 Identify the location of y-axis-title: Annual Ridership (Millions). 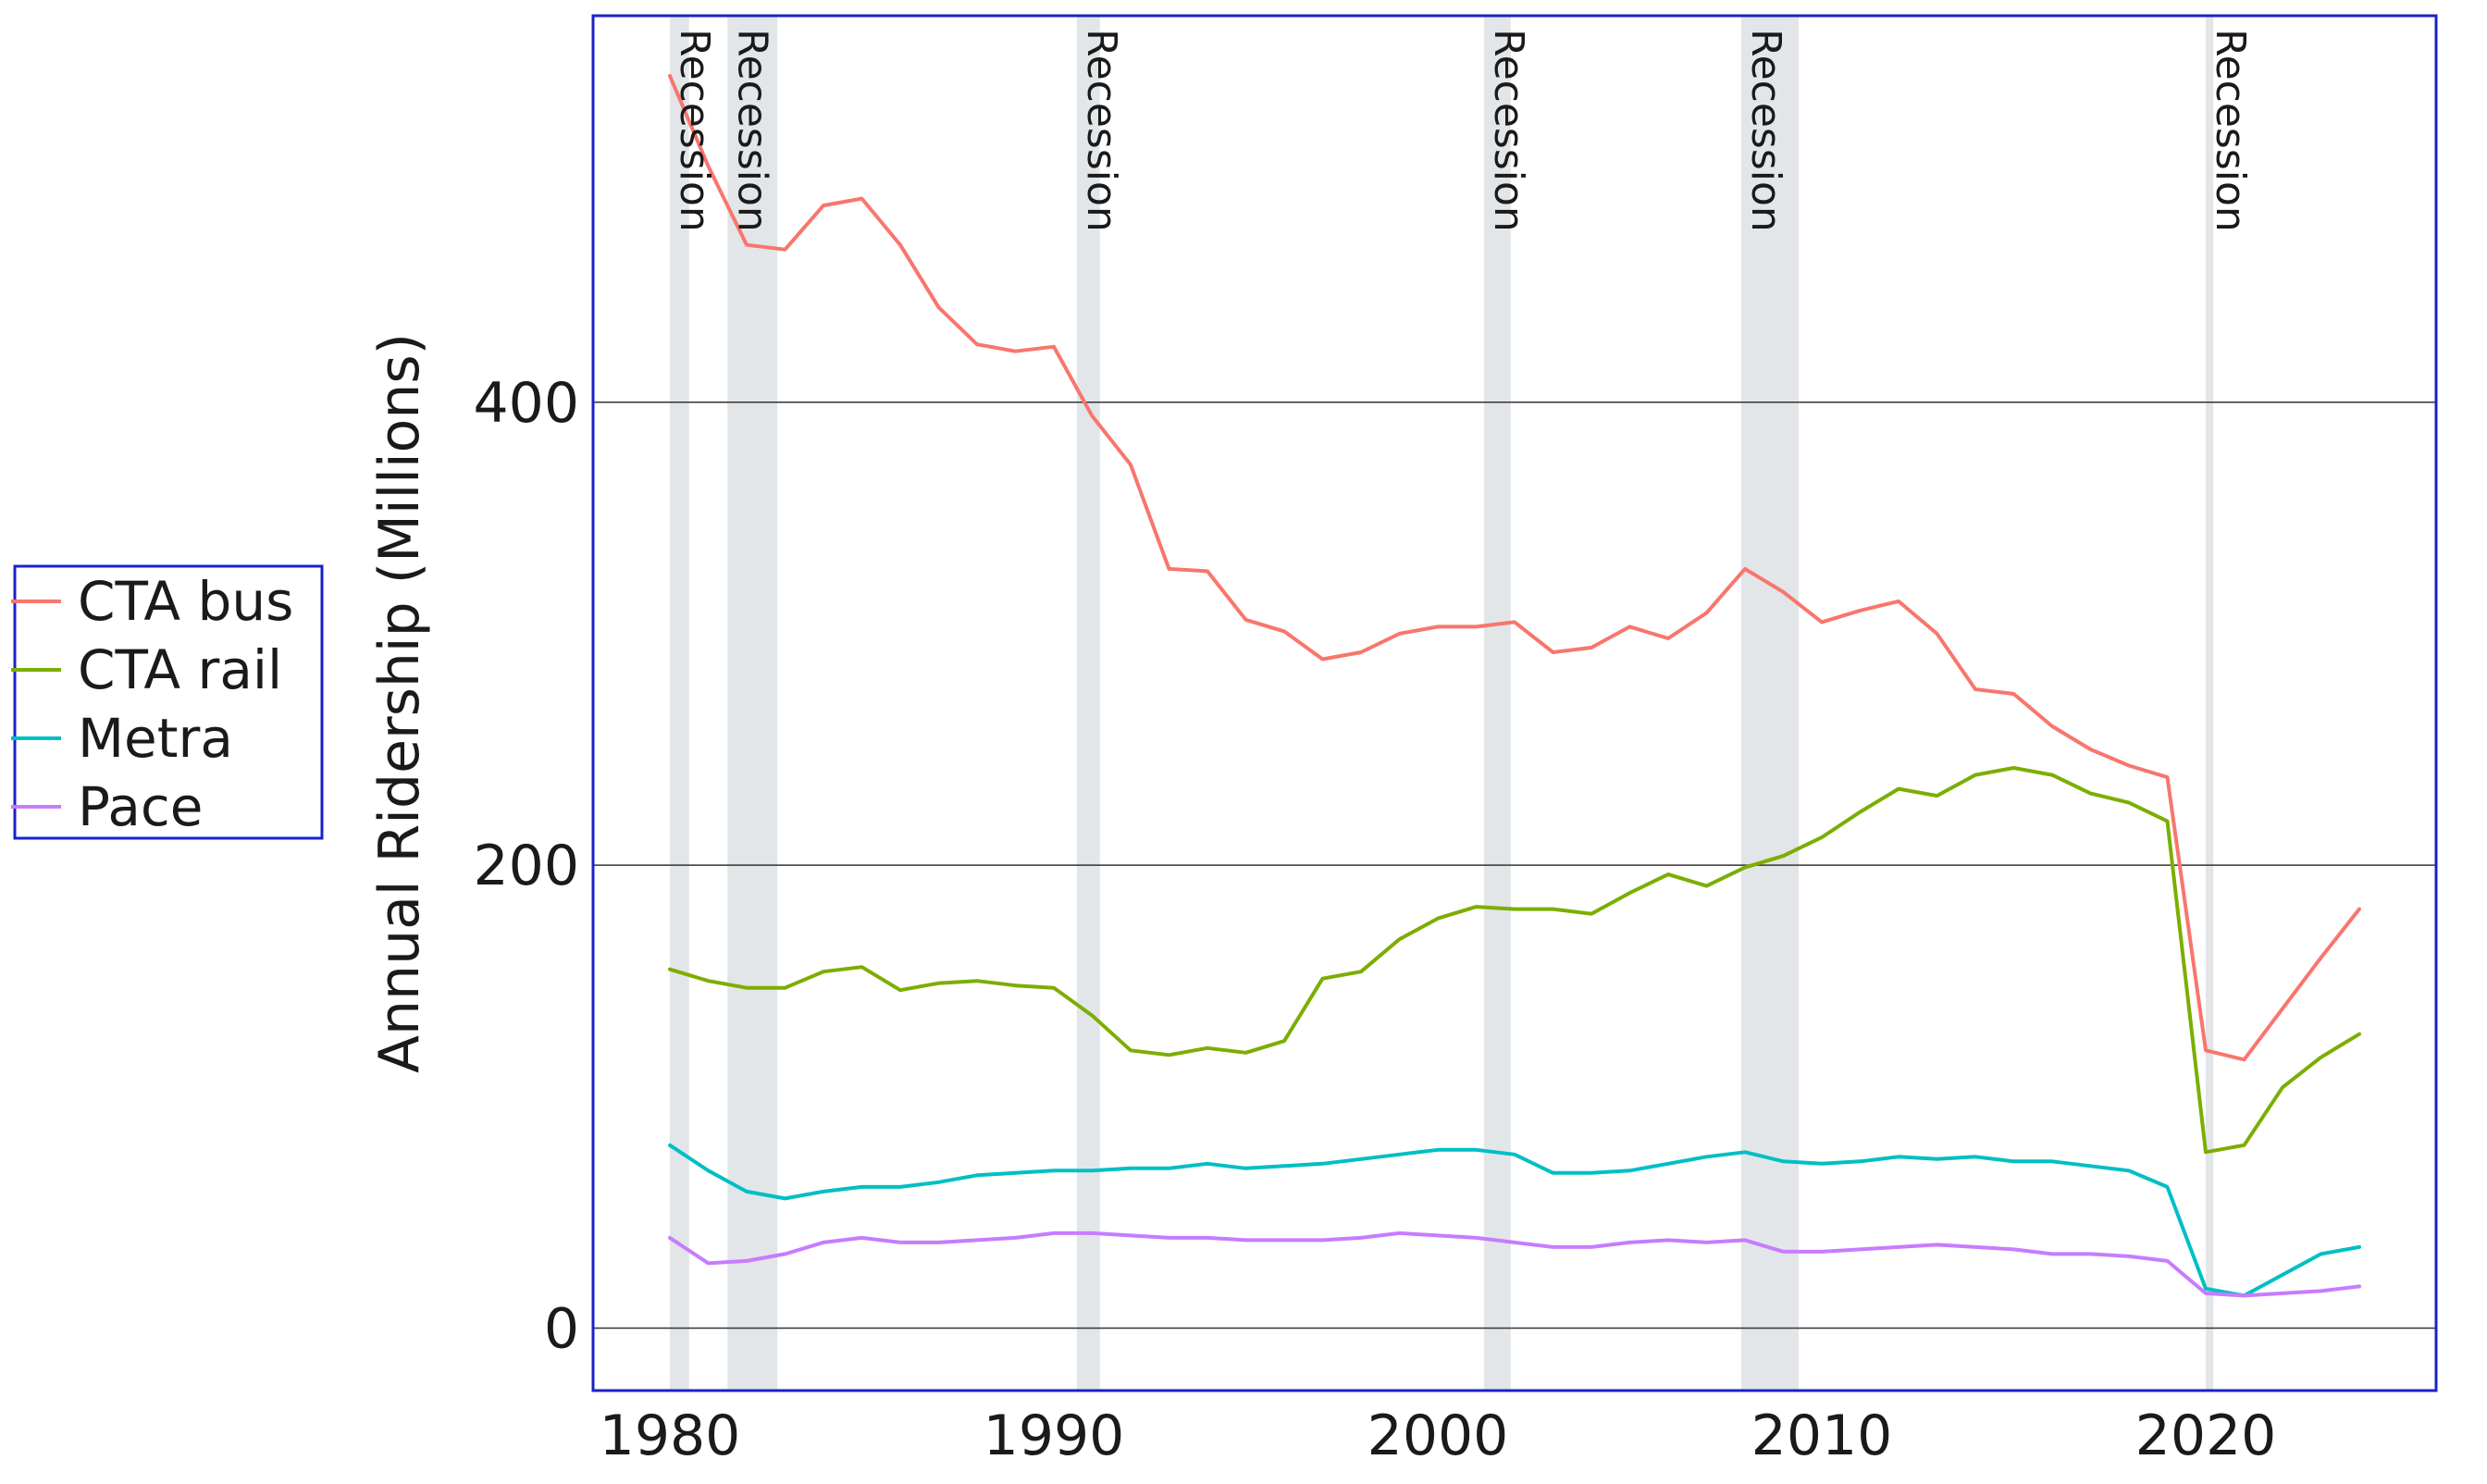
(399, 703).